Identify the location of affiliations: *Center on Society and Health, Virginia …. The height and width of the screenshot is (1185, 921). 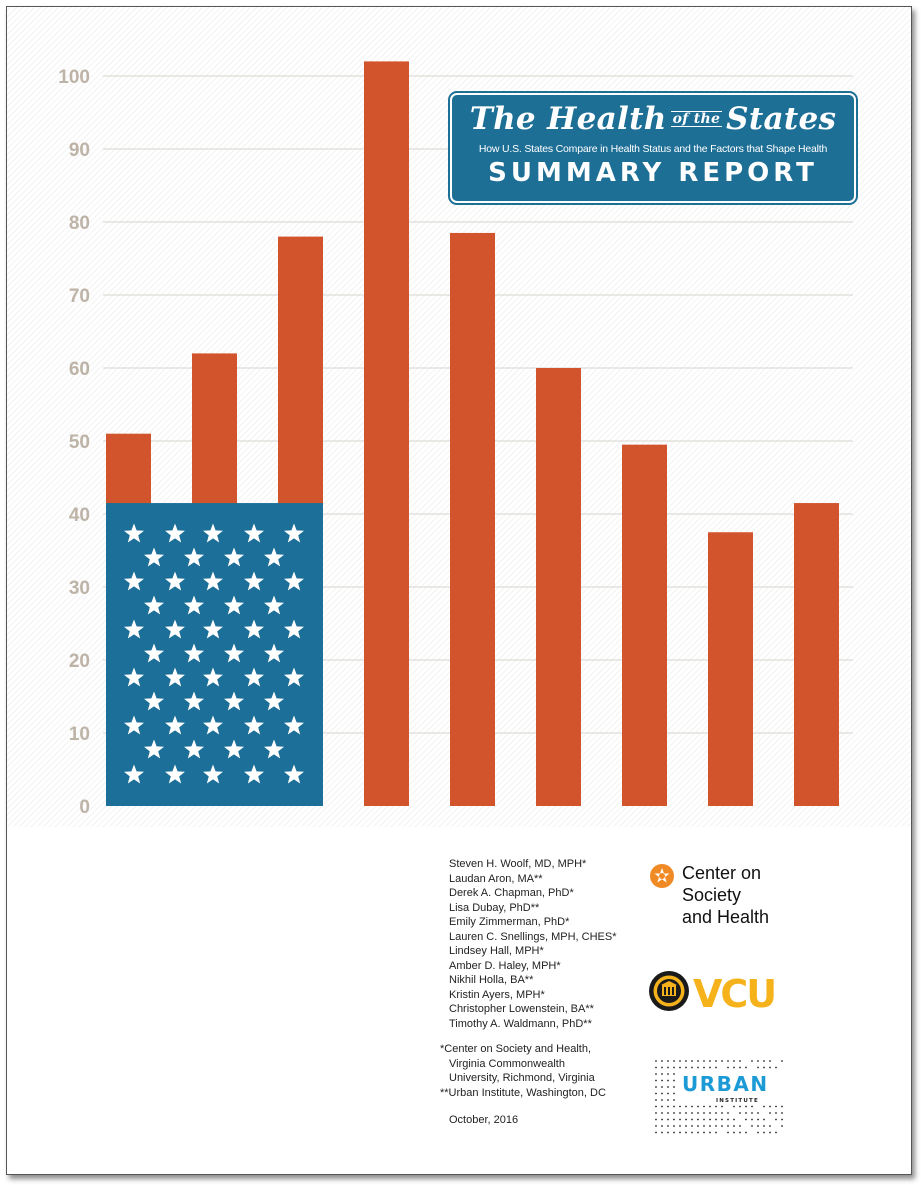
(540, 1071).